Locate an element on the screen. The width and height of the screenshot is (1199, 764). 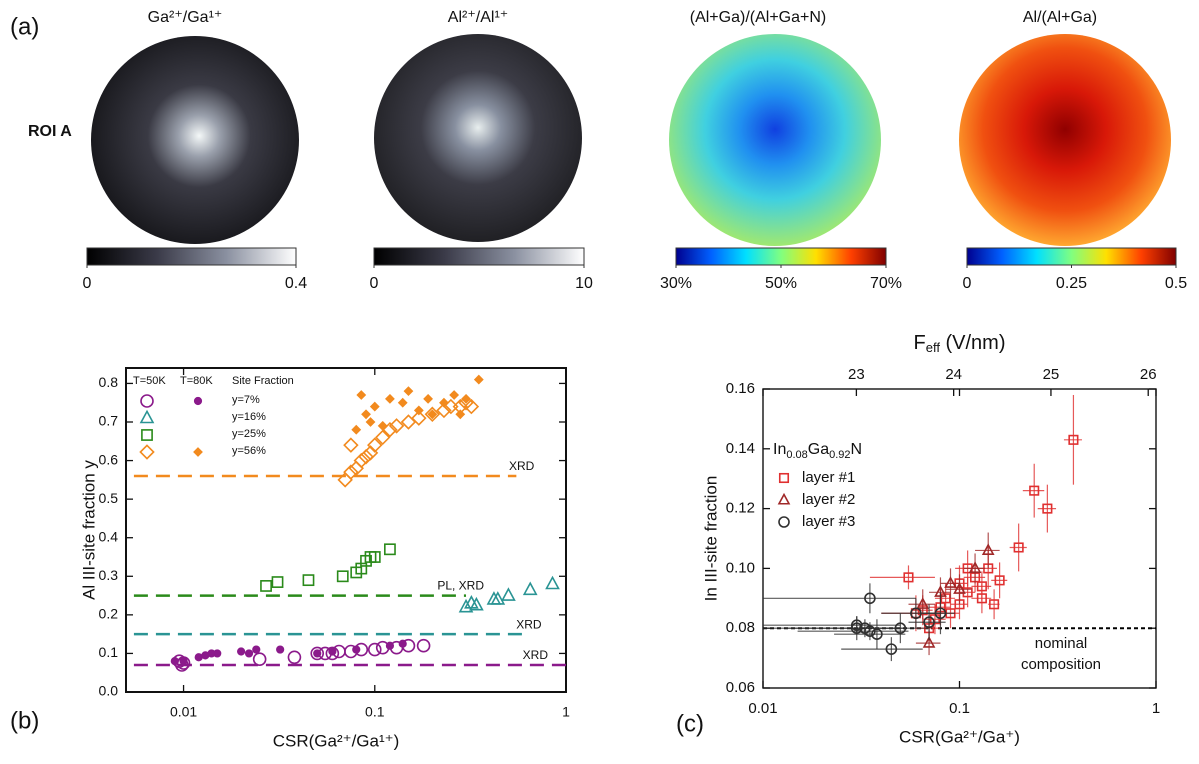
x-axis-title: CSR(Ga²⁺/Ga⁺) is located at coordinates (959, 736).